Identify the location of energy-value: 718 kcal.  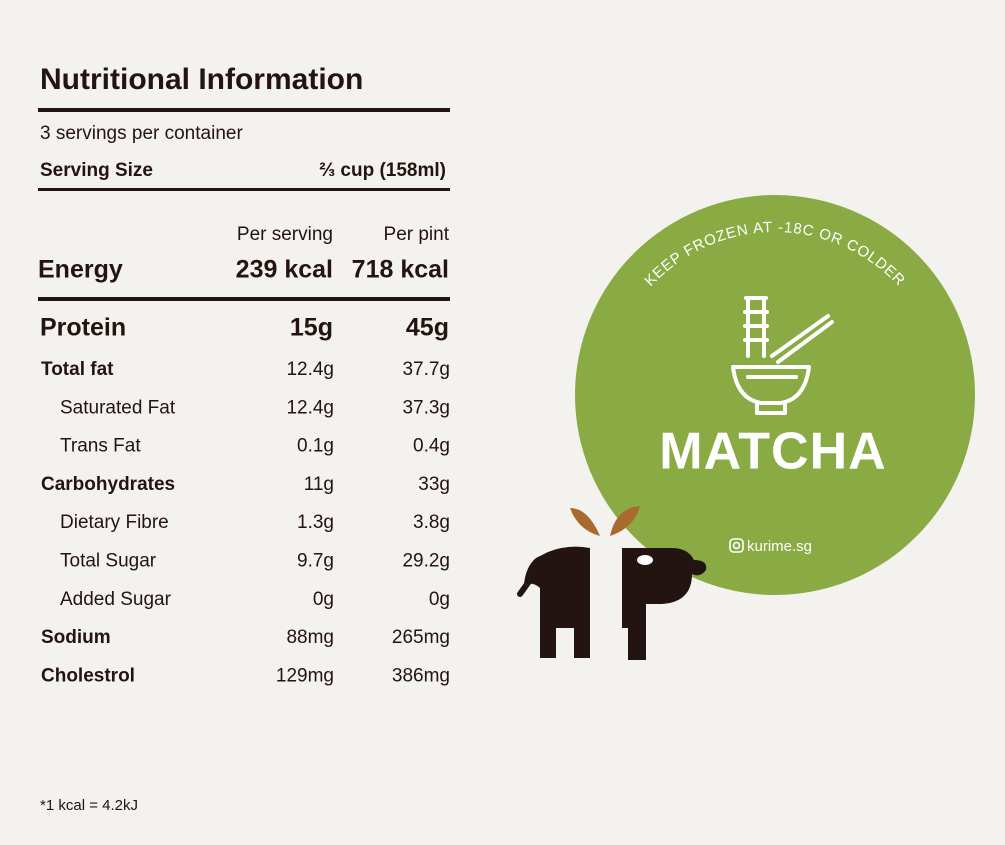
(400, 270).